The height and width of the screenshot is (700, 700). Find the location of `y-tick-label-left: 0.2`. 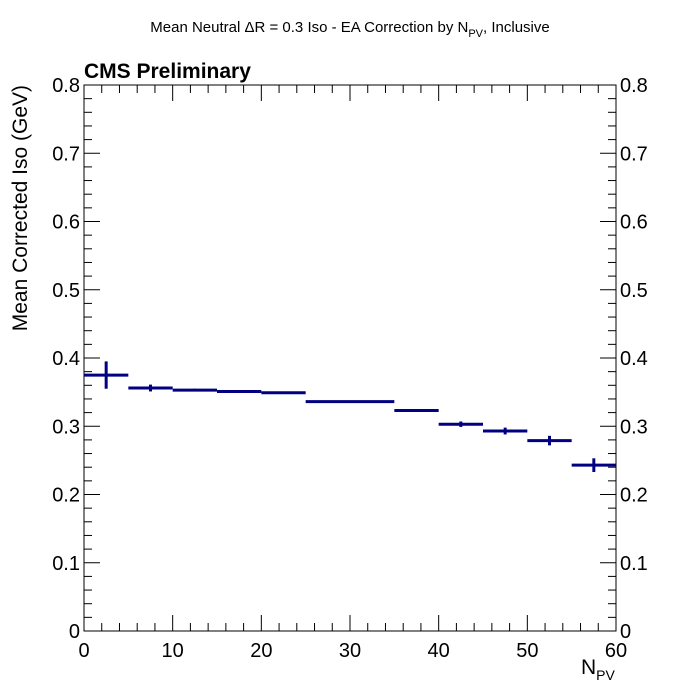

y-tick-label-left: 0.2 is located at coordinates (66, 496).